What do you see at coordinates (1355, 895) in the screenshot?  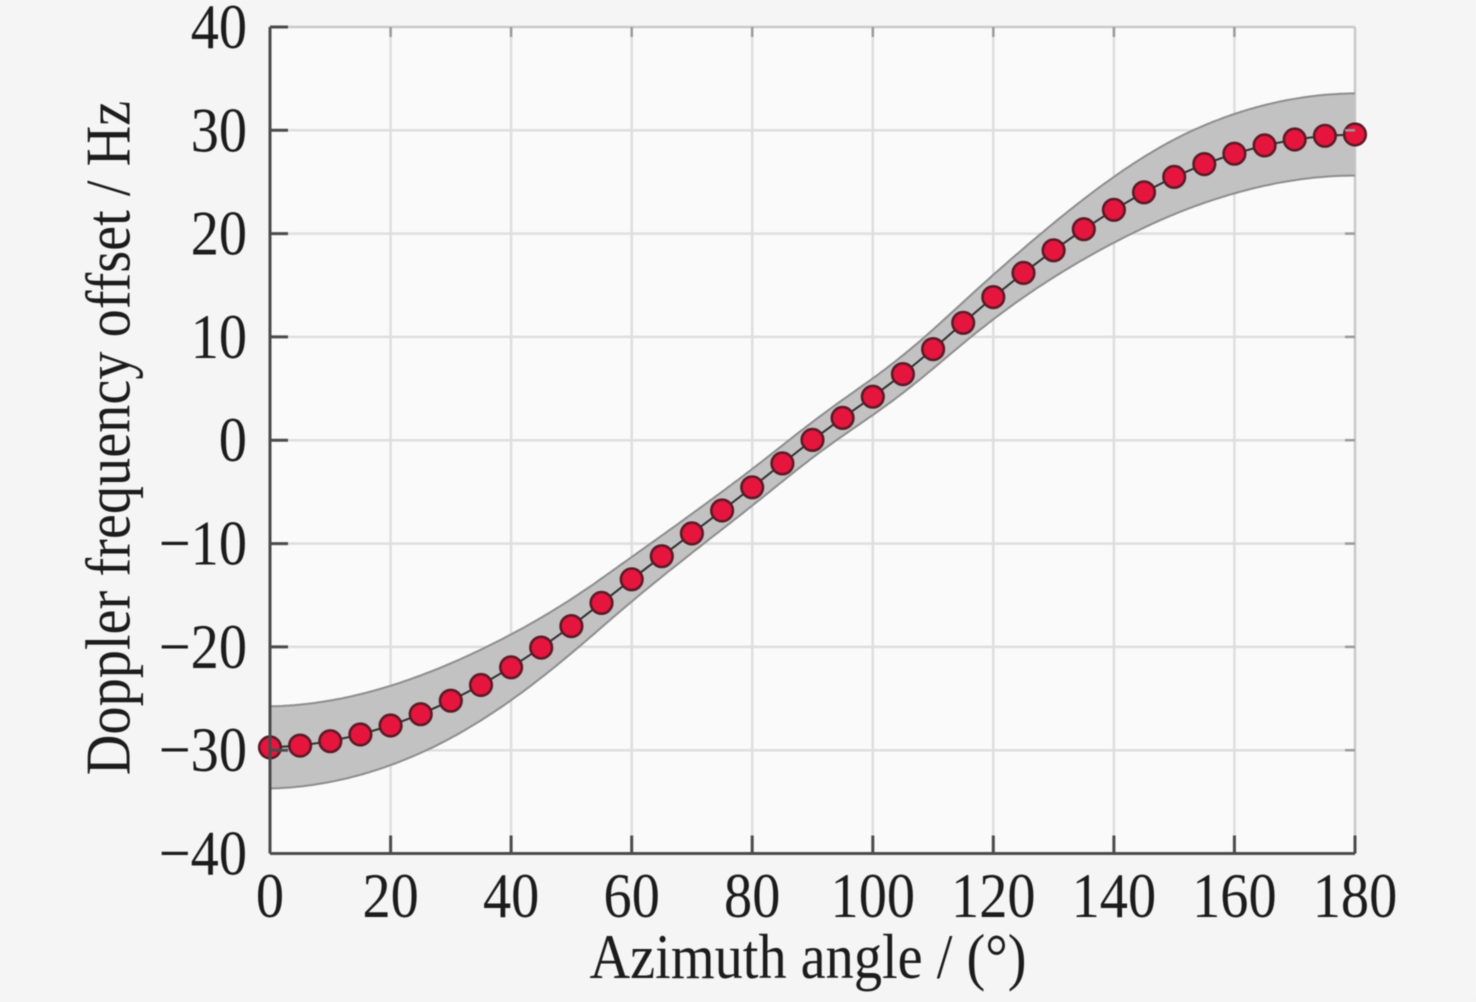 I see `svg-text: 180` at bounding box center [1355, 895].